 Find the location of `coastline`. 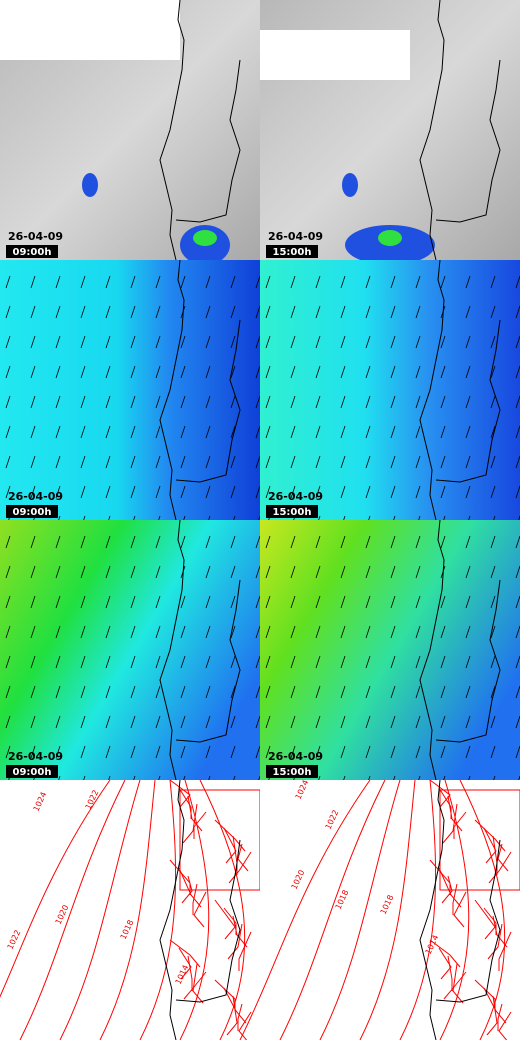

coastline is located at coordinates (432, 909).